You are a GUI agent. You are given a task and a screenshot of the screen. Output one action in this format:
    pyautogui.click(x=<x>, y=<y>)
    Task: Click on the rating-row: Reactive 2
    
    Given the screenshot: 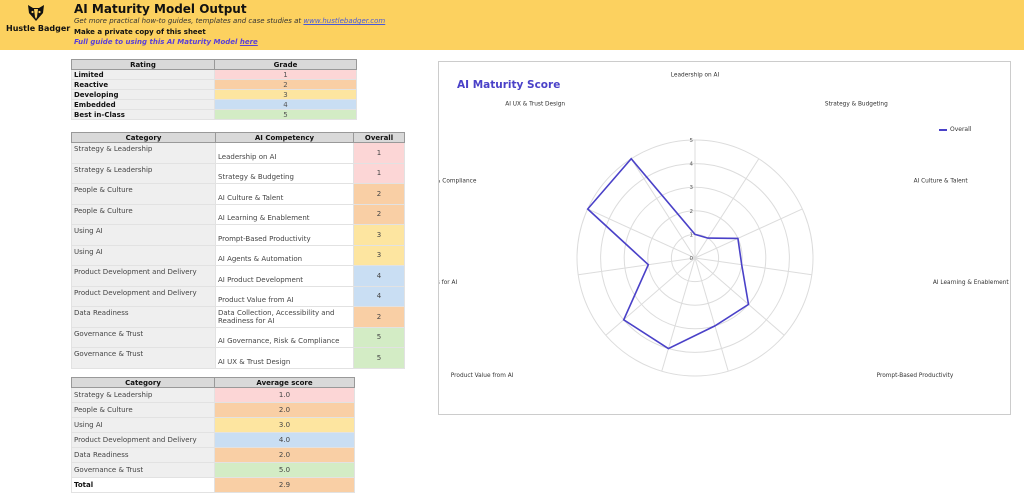 What is the action you would take?
    pyautogui.click(x=214, y=84)
    